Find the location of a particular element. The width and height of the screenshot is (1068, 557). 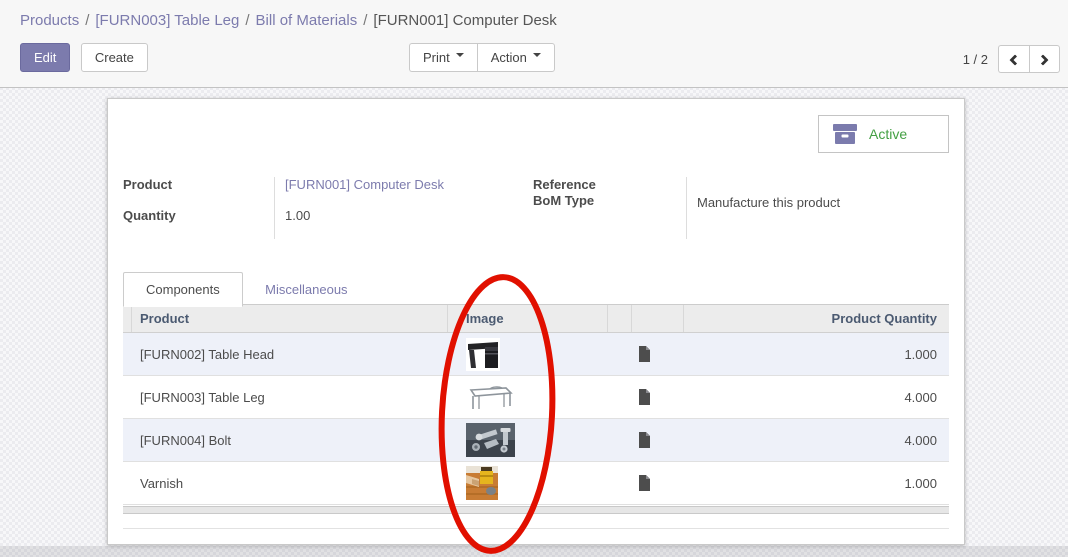

component-product-name: [FURN004] Bolt is located at coordinates (186, 440).